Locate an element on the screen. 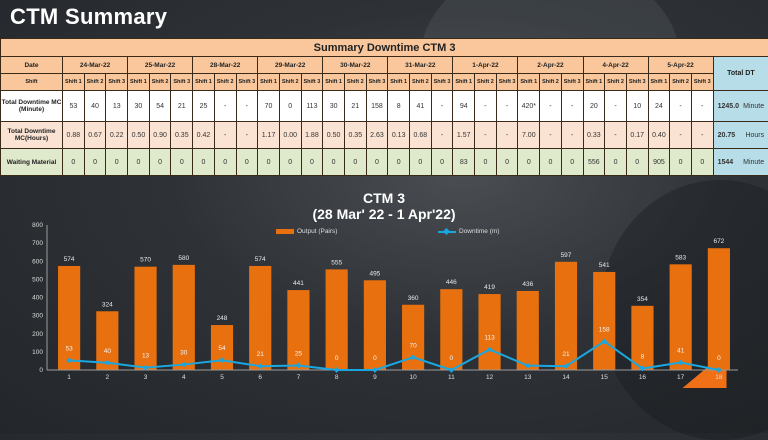  bar-value-label: 360 is located at coordinates (413, 298).